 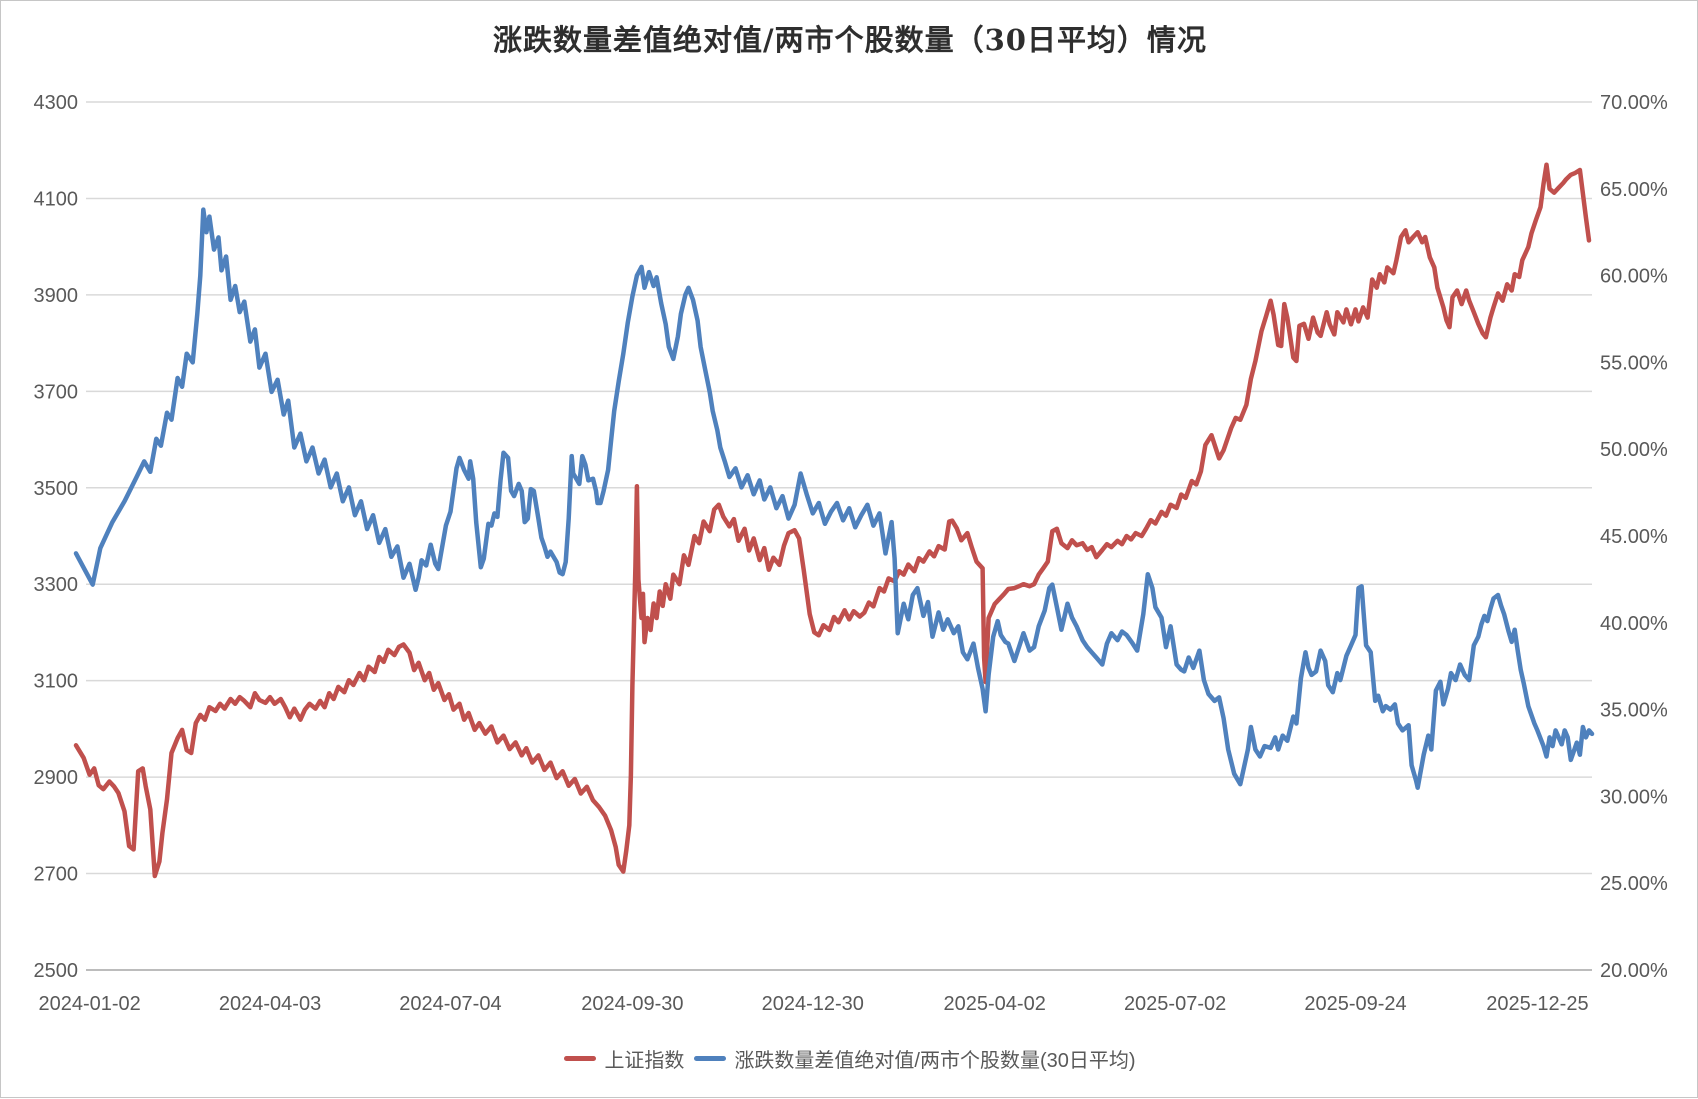 What do you see at coordinates (89, 1004) in the screenshot?
I see `x-axis-tick-label: 2024-01-02` at bounding box center [89, 1004].